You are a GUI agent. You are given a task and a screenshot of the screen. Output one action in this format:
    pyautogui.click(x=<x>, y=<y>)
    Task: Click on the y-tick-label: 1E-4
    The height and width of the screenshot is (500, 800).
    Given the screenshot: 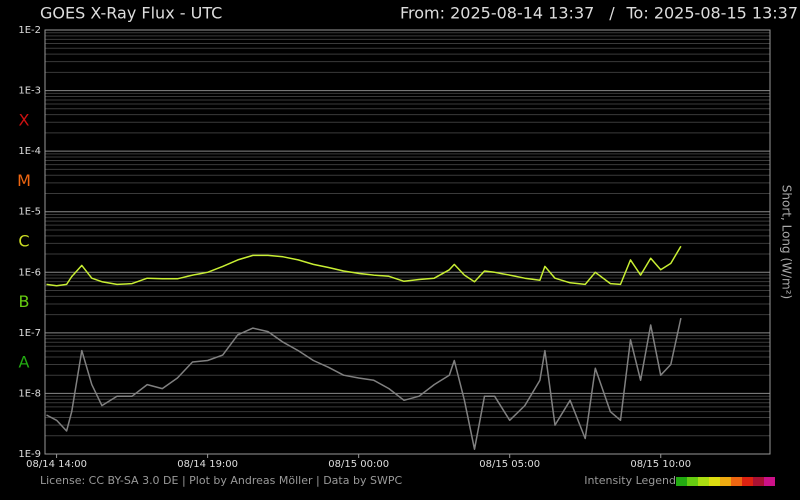 What is the action you would take?
    pyautogui.click(x=29, y=151)
    